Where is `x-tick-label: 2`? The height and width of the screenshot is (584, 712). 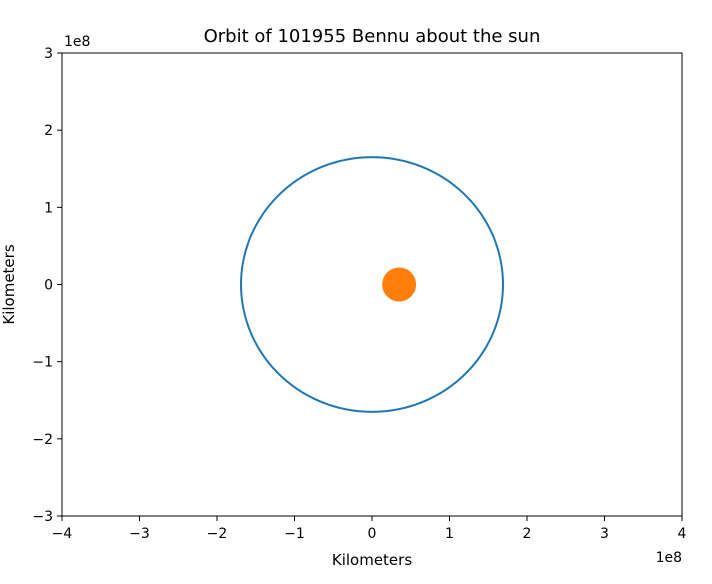
x-tick-label: 2 is located at coordinates (527, 534).